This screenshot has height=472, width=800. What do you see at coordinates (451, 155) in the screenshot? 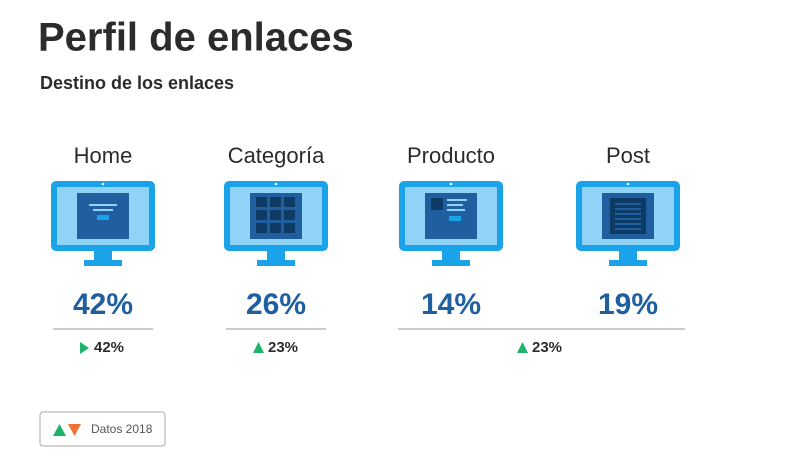
I see `item-label: Producto` at bounding box center [451, 155].